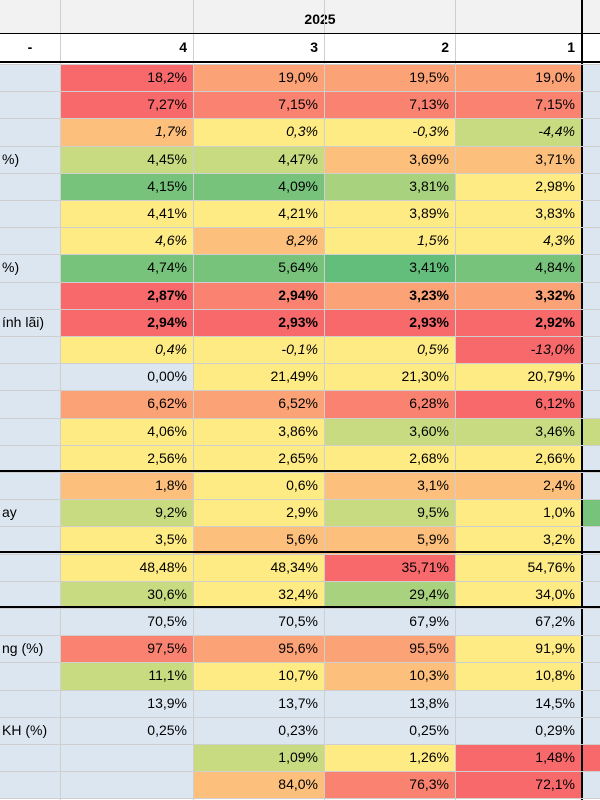 The height and width of the screenshot is (800, 600). What do you see at coordinates (258, 105) in the screenshot?
I see `quarter-3-cell: 7,15%` at bounding box center [258, 105].